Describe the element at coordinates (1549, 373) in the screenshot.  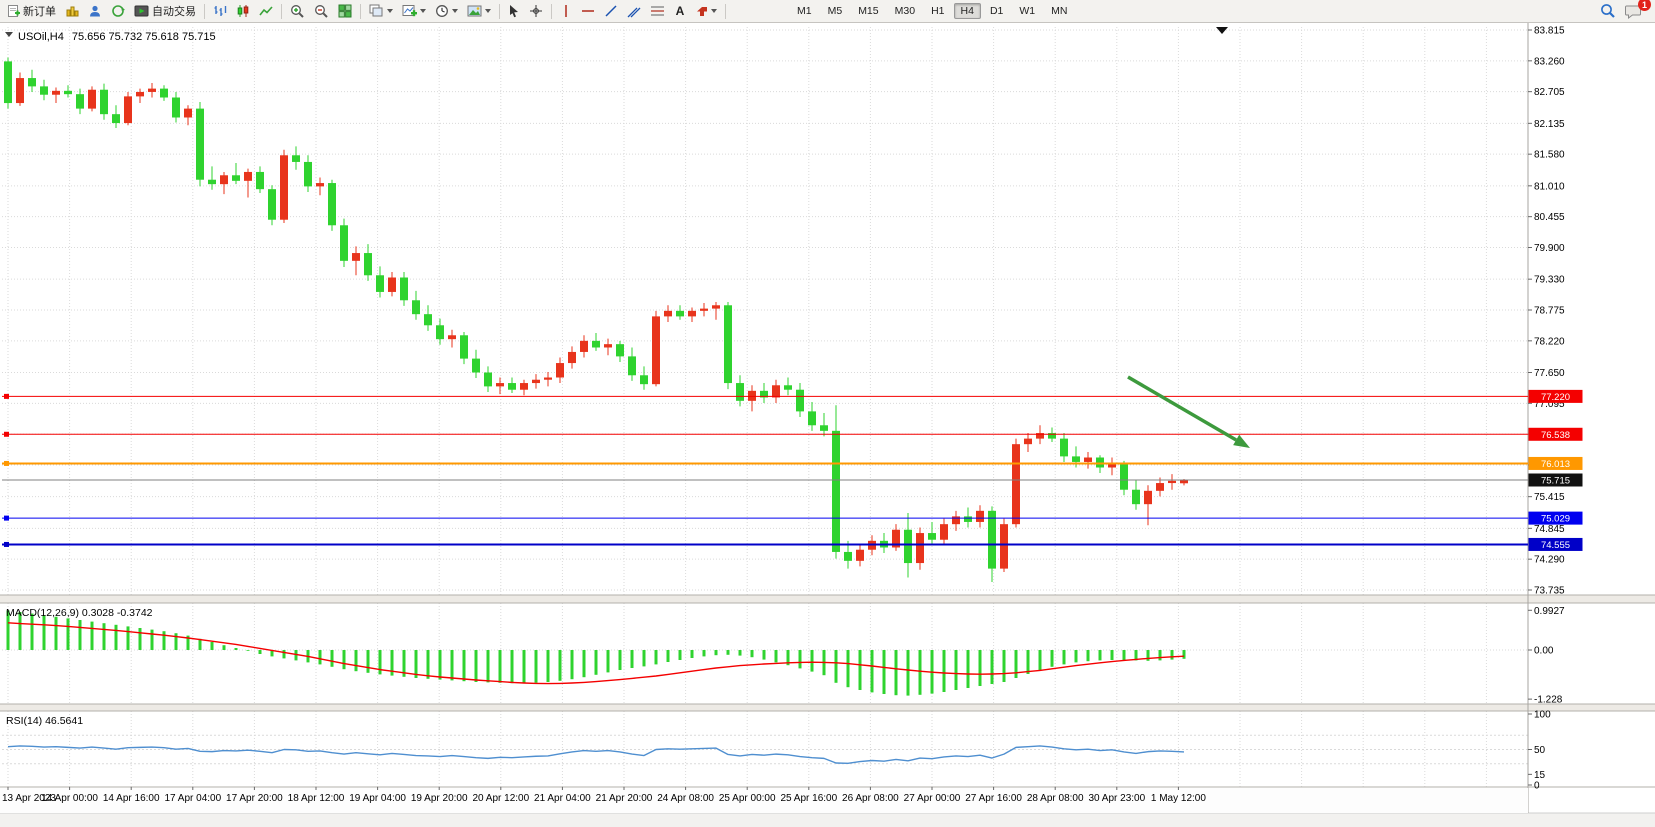
I see `svg-text: 77.650` at that location.